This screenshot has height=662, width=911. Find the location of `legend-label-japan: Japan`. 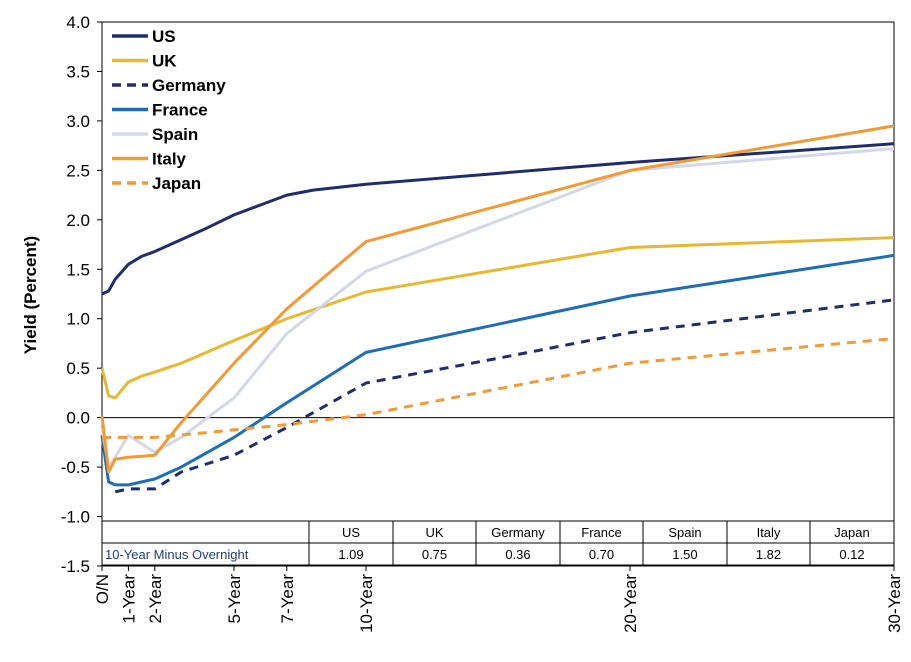

legend-label-japan: Japan is located at coordinates (176, 183).